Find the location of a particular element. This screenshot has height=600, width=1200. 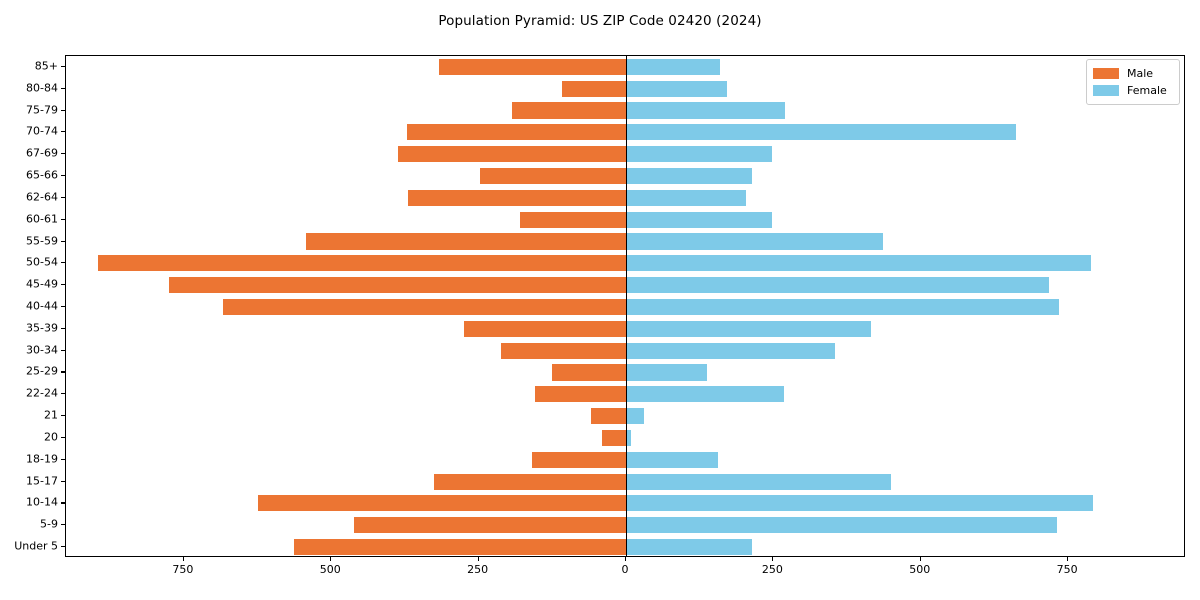

y-axis-tick-label: 85+ is located at coordinates (46, 66).